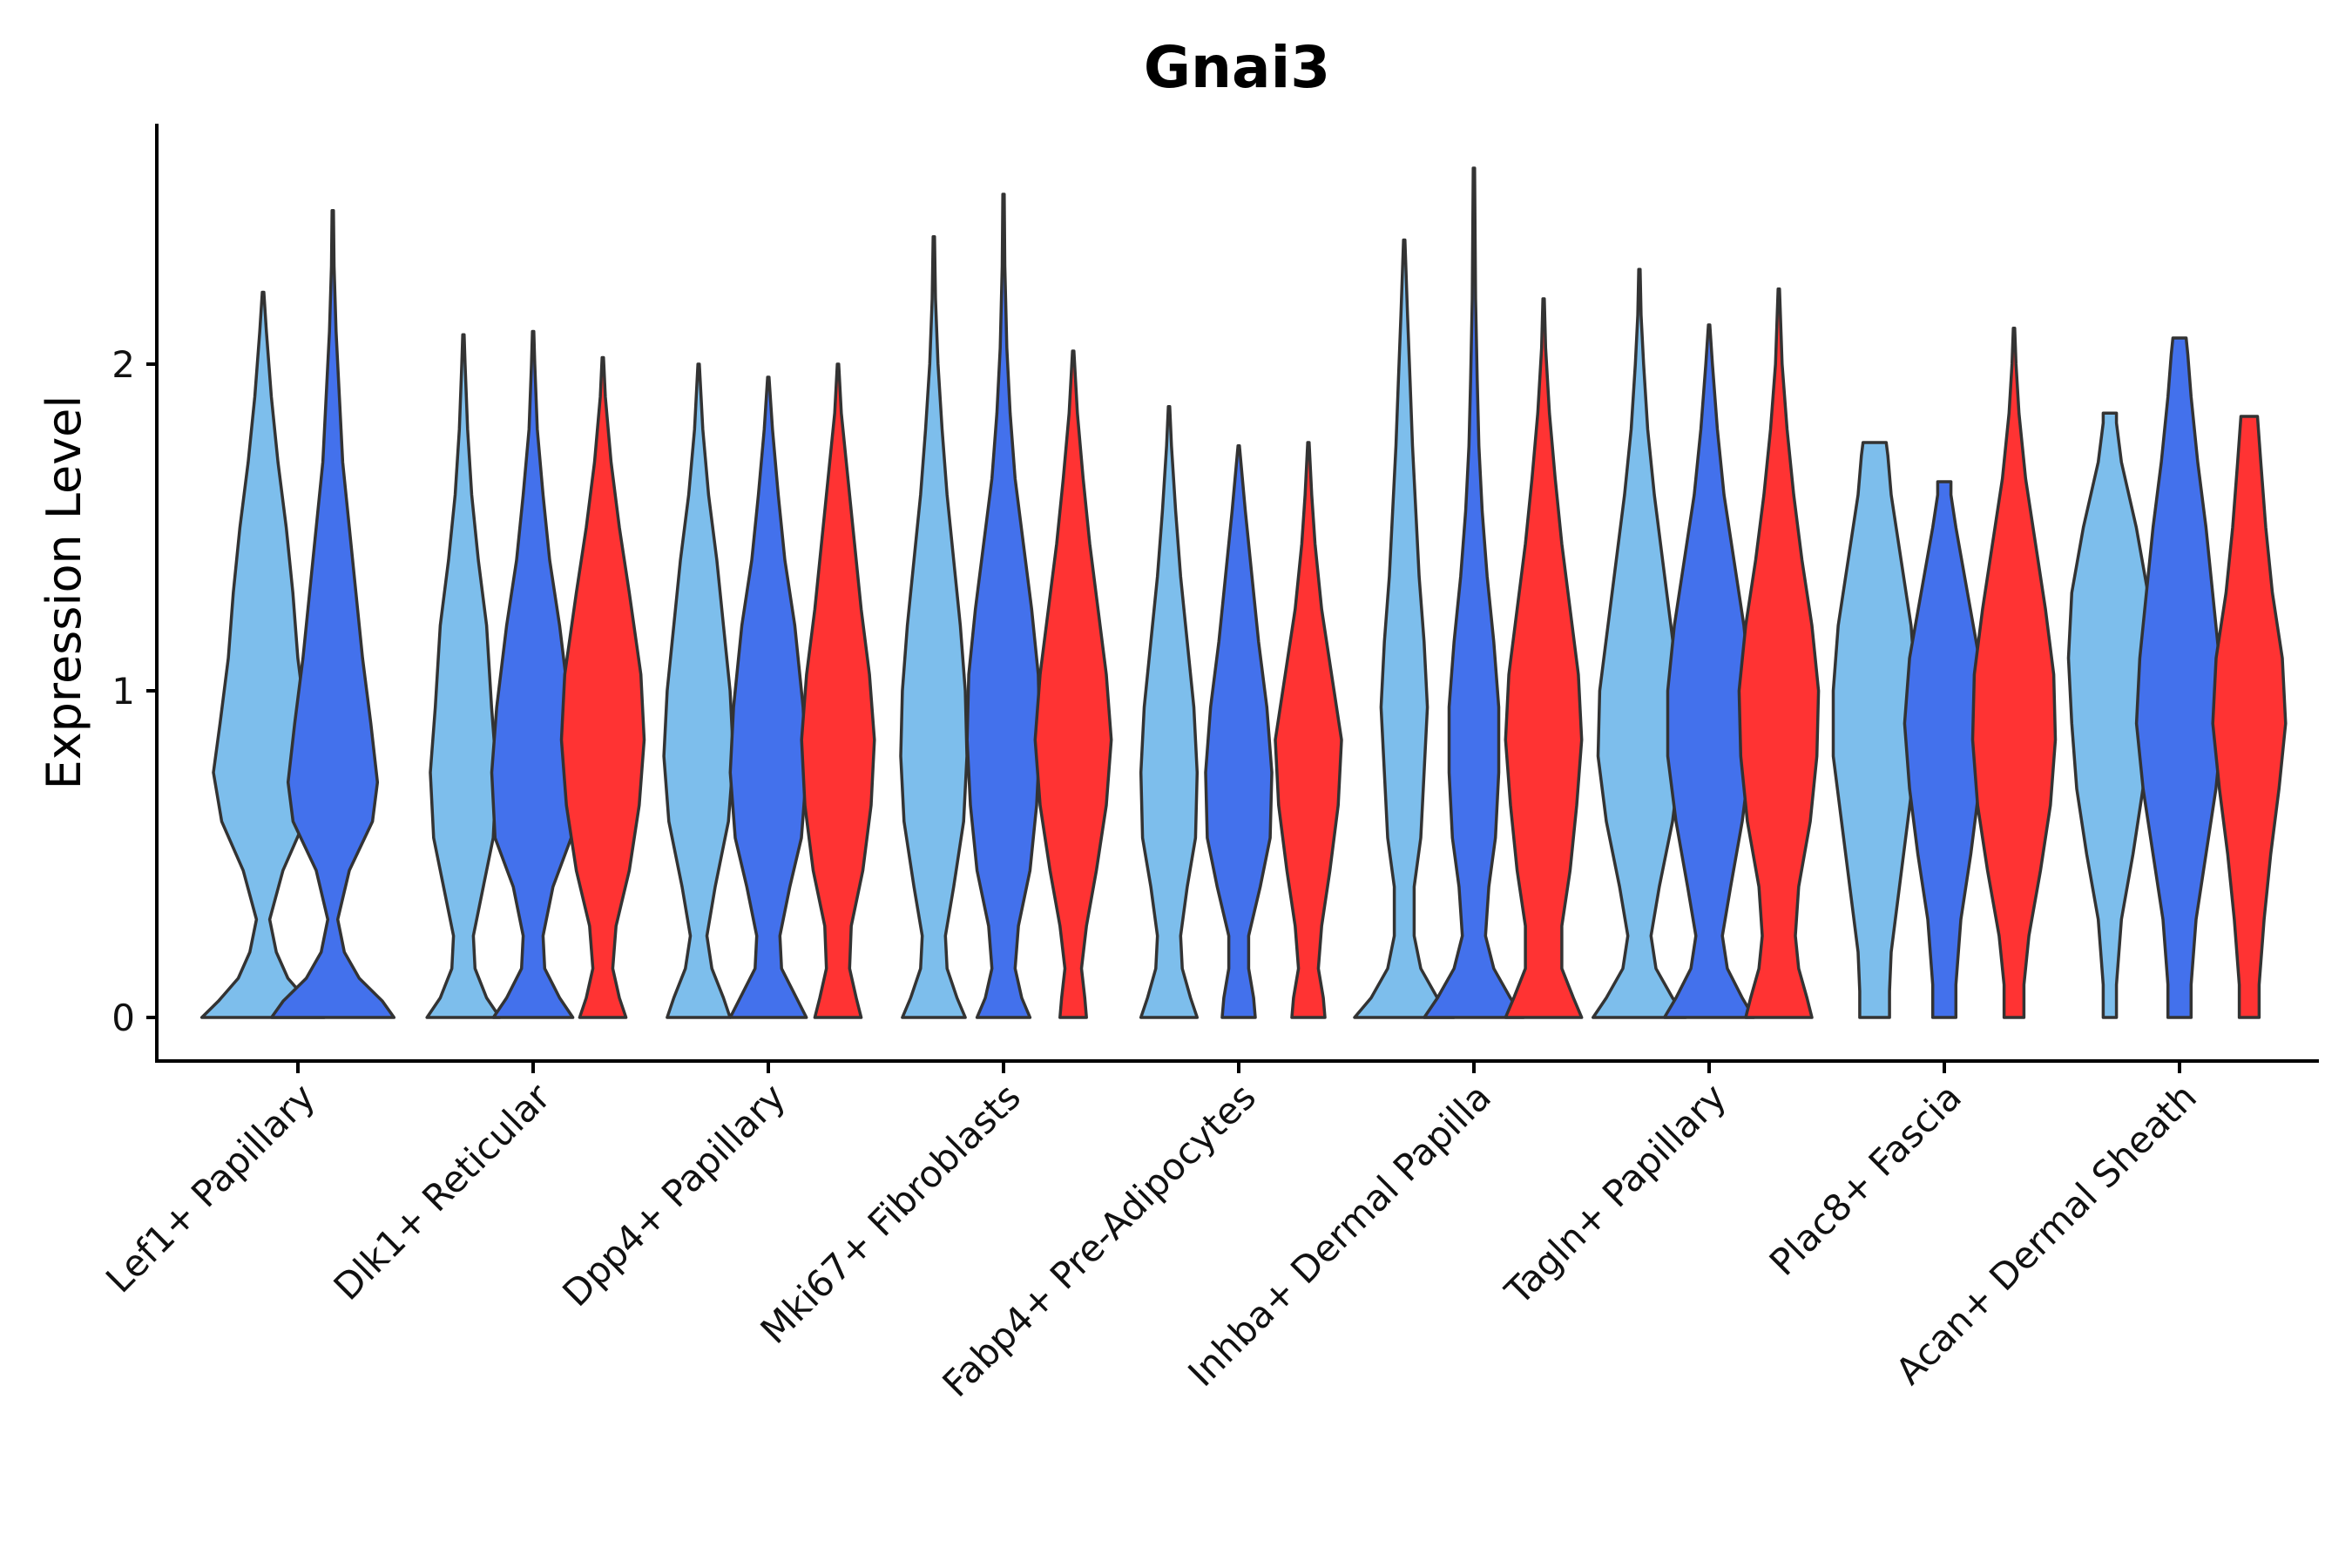 The image size is (2352, 1568). What do you see at coordinates (1865, 1179) in the screenshot?
I see `x-tick-label-plac8-fascia: Plac8+ Fascia` at bounding box center [1865, 1179].